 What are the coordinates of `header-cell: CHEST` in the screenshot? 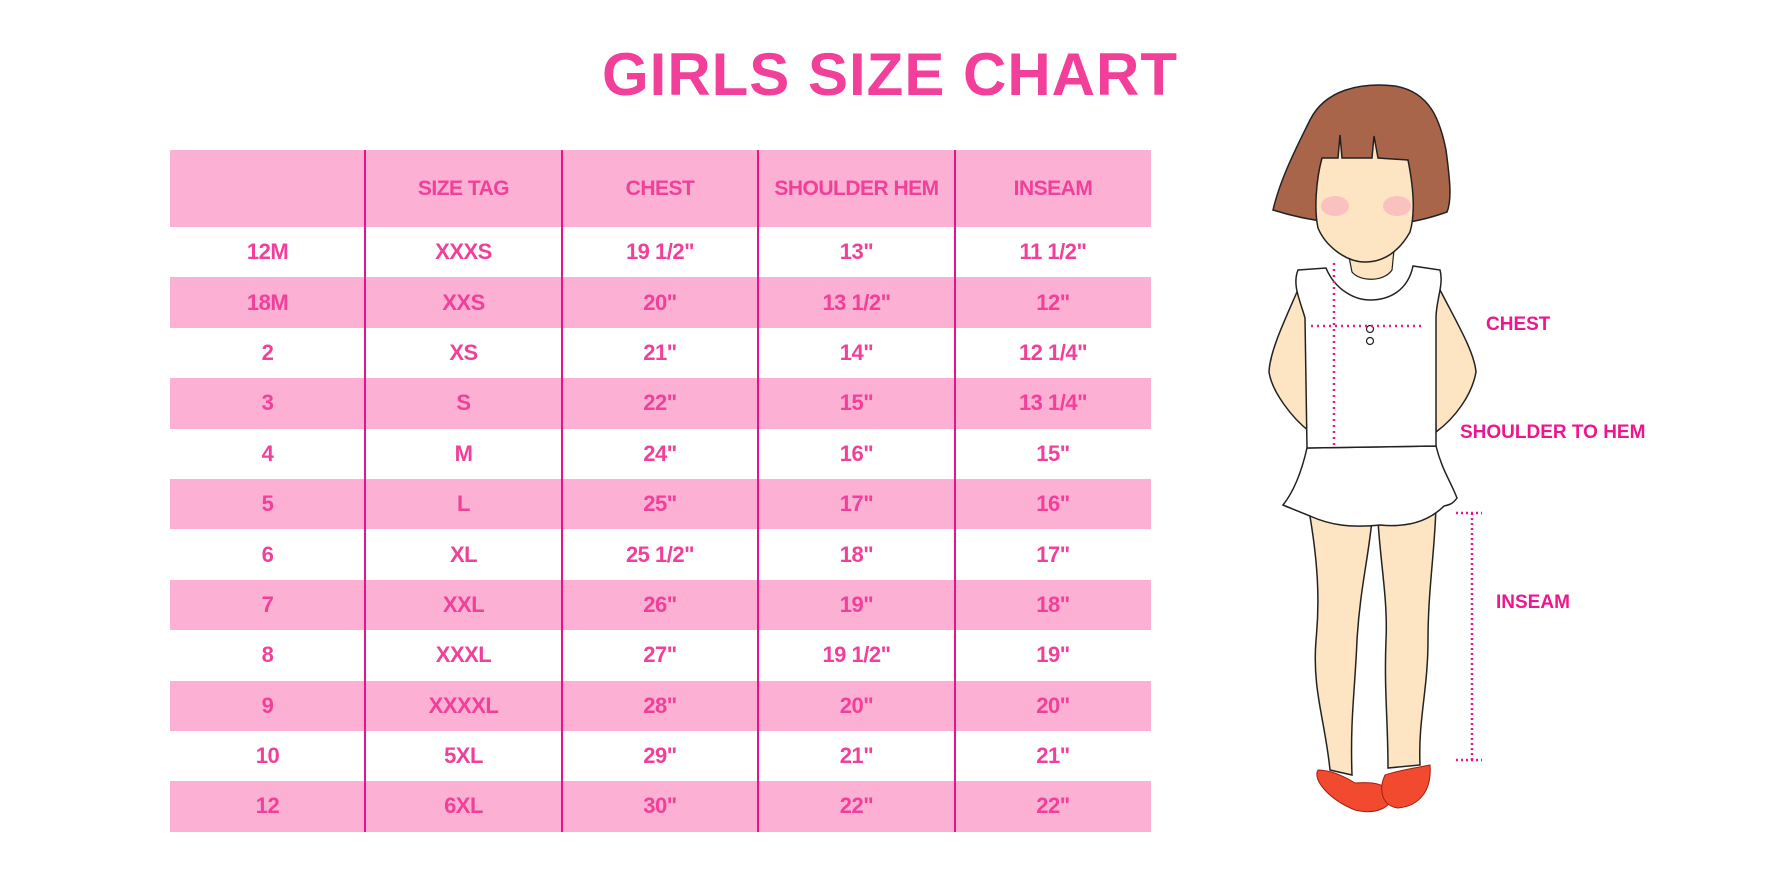 It's located at (660, 188).